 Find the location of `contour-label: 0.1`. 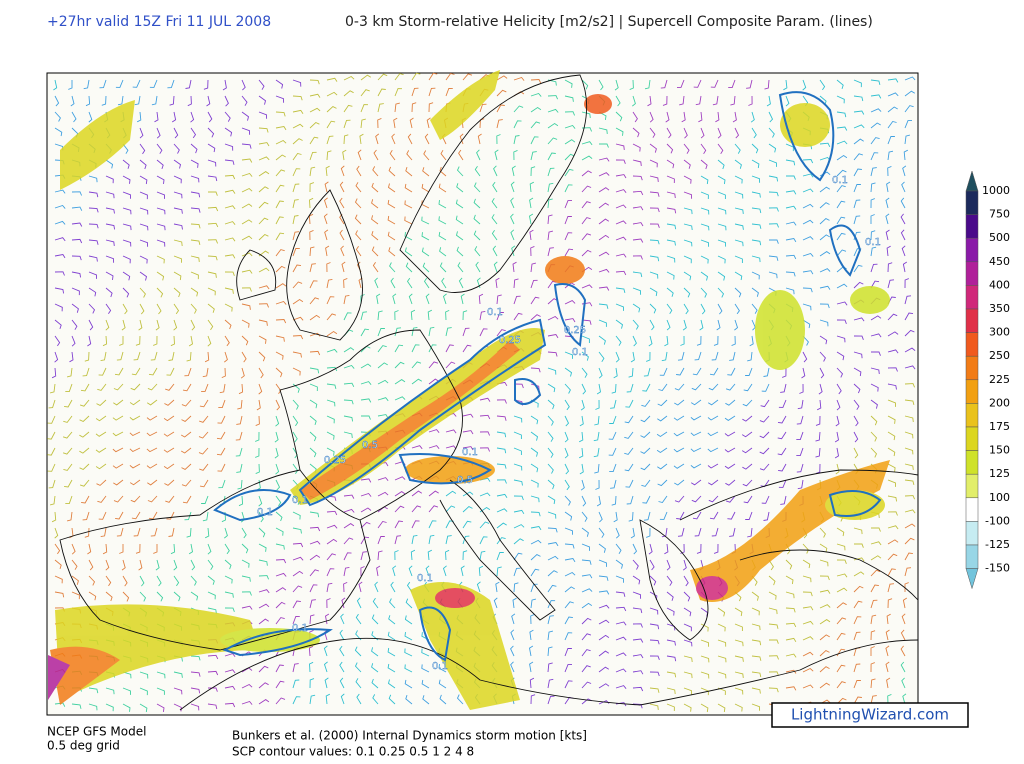

contour-label: 0.1 is located at coordinates (300, 628).